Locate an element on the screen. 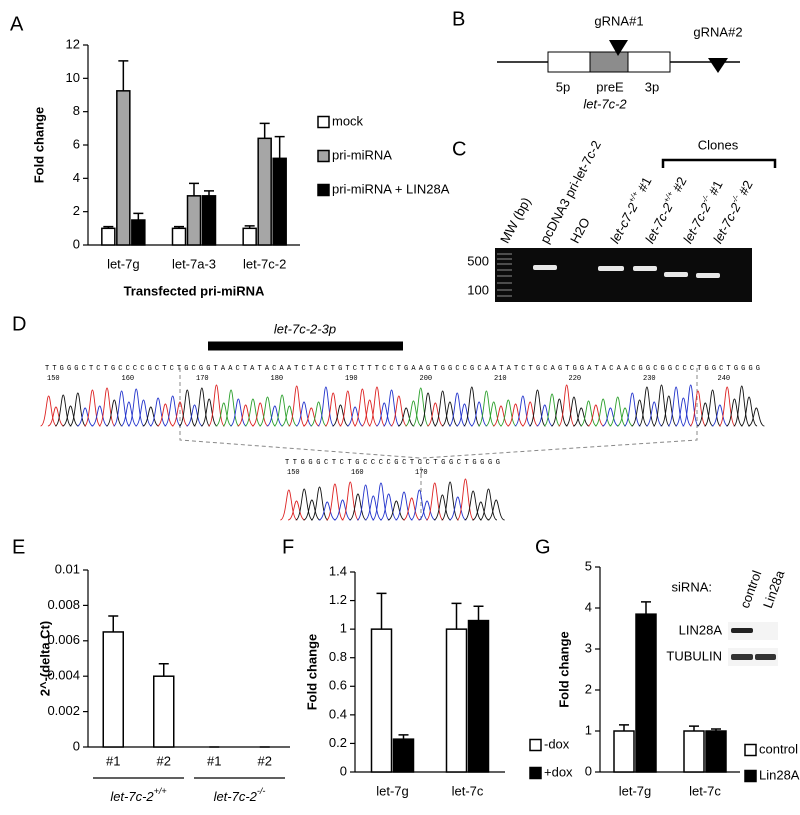 Image resolution: width=800 pixels, height=815 pixels. group-genotype: -/- is located at coordinates (261, 791).